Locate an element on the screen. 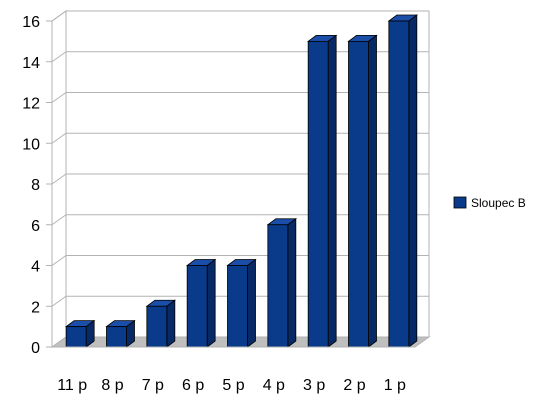 Image resolution: width=545 pixels, height=397 pixels. y-axis: 0 2 4 6 8 10 12 14 16 is located at coordinates (37, 185).